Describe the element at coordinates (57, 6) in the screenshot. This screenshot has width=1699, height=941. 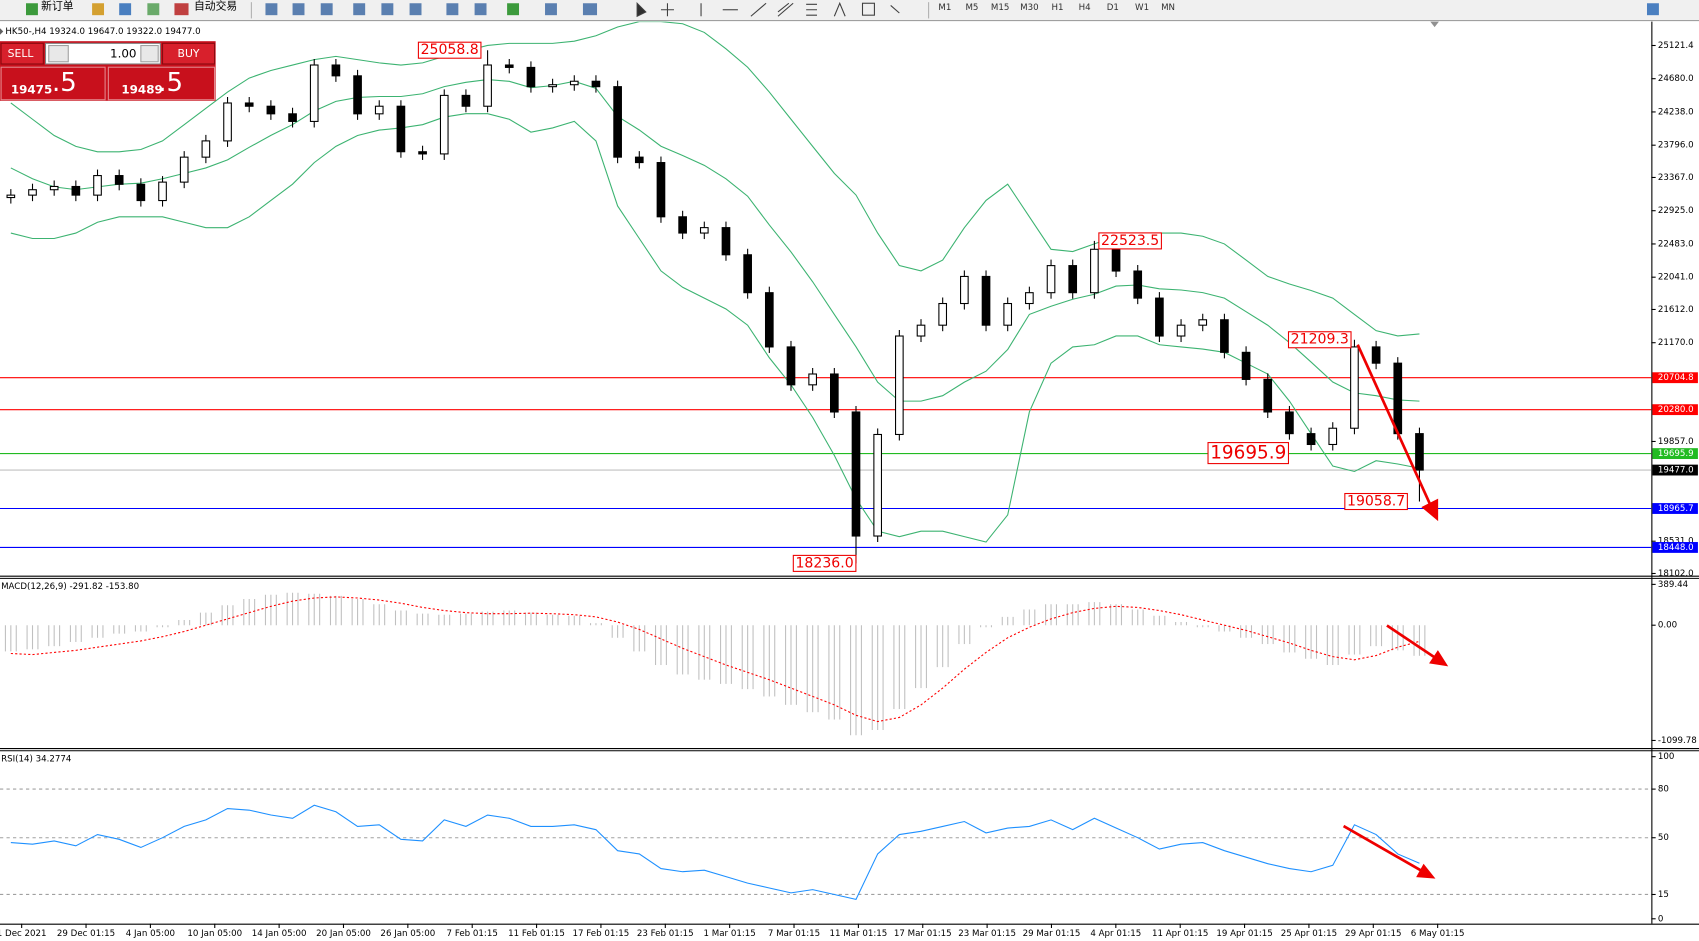
I see `new-order-button: 新订单` at that location.